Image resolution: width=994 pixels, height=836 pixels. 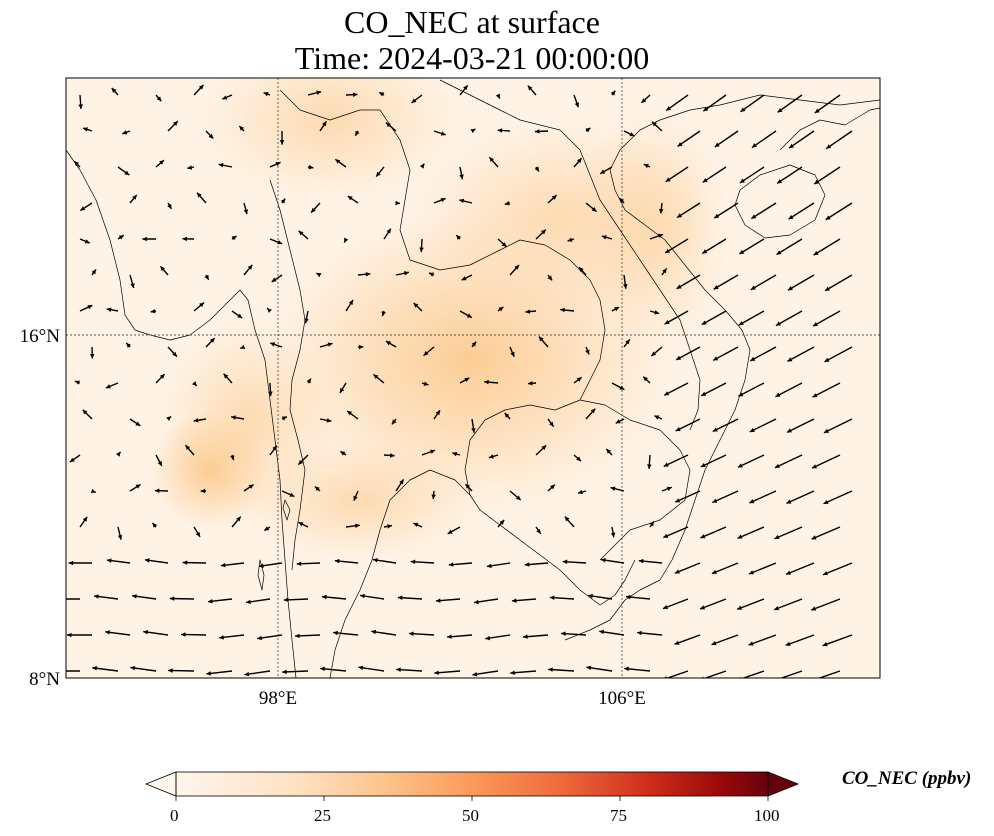 What do you see at coordinates (622, 698) in the screenshot?
I see `lon-tick-106e: 106°E` at bounding box center [622, 698].